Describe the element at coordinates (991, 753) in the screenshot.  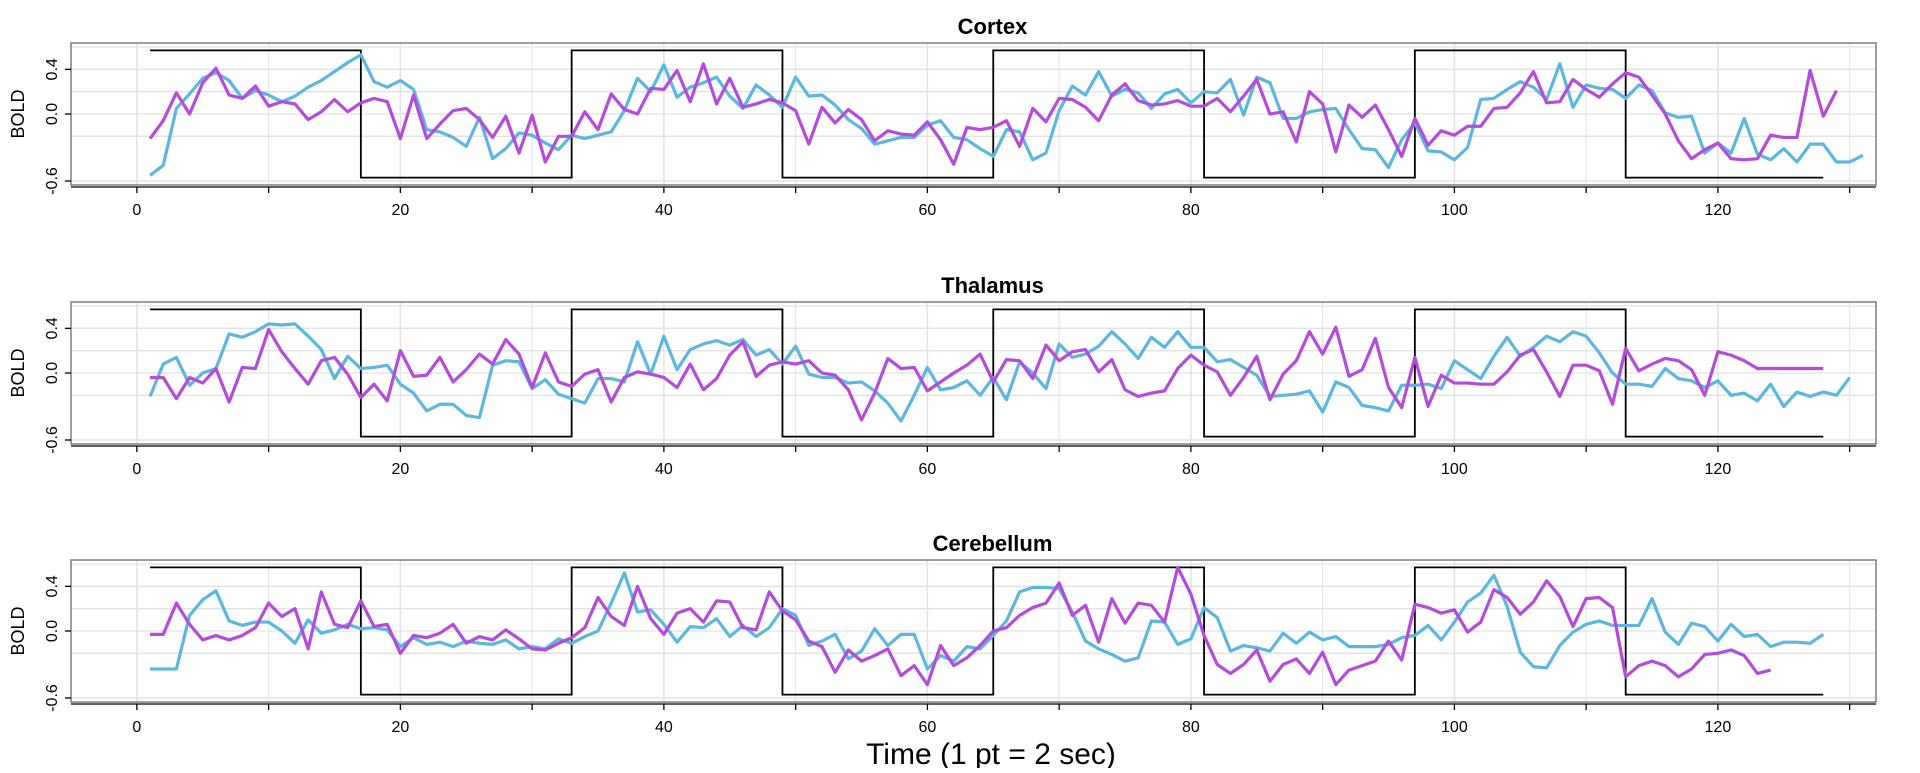
I see `x-axis-label: Time (1 pt = 2 sec)` at that location.